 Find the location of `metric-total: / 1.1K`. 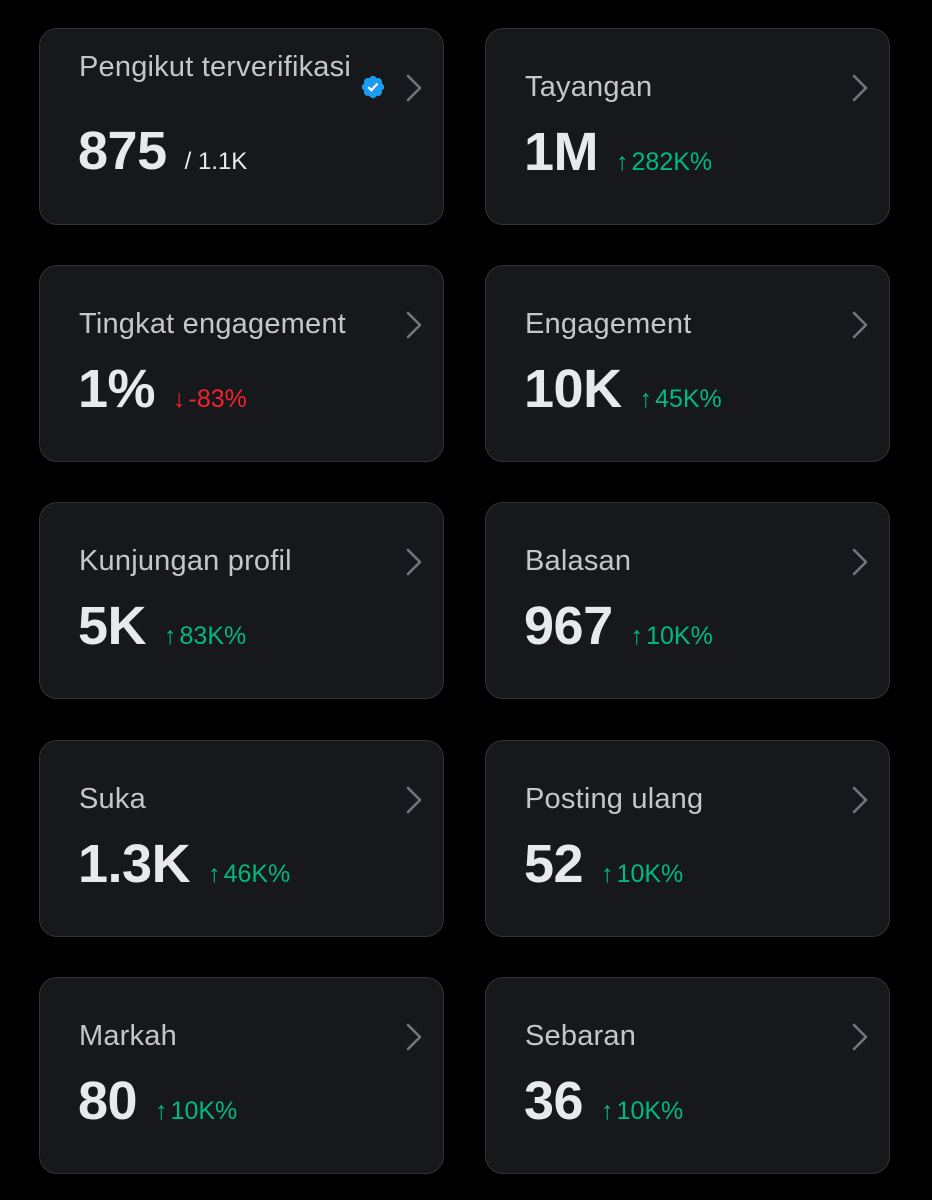

metric-total: / 1.1K is located at coordinates (216, 161).